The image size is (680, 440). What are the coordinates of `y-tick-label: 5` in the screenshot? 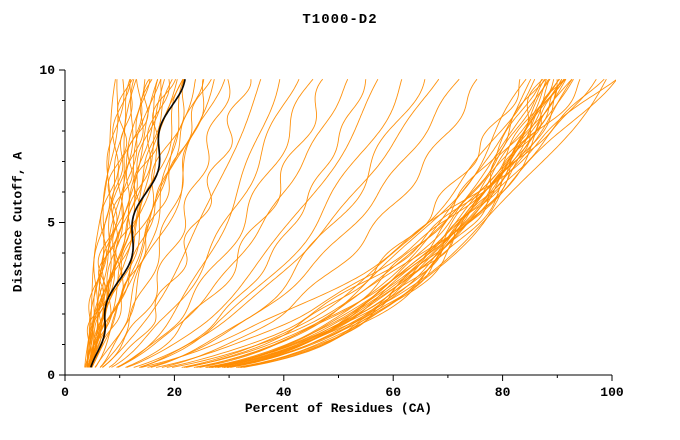 It's located at (51, 223).